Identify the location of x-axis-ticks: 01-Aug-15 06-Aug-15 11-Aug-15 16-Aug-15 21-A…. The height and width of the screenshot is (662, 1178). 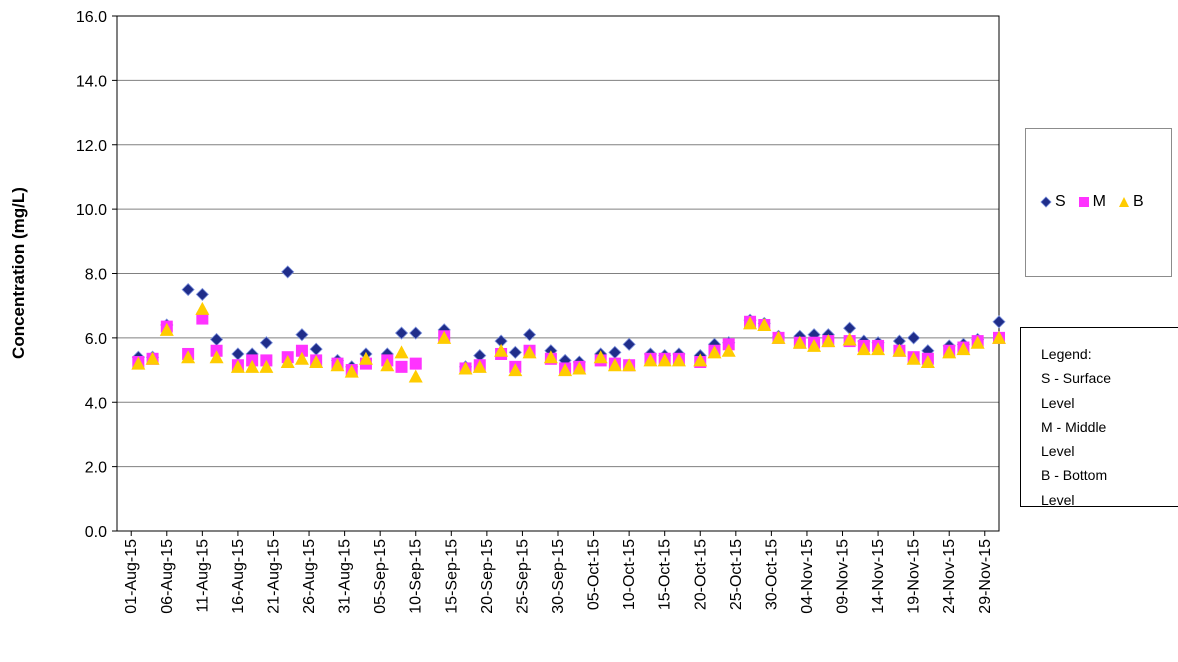
(558, 572).